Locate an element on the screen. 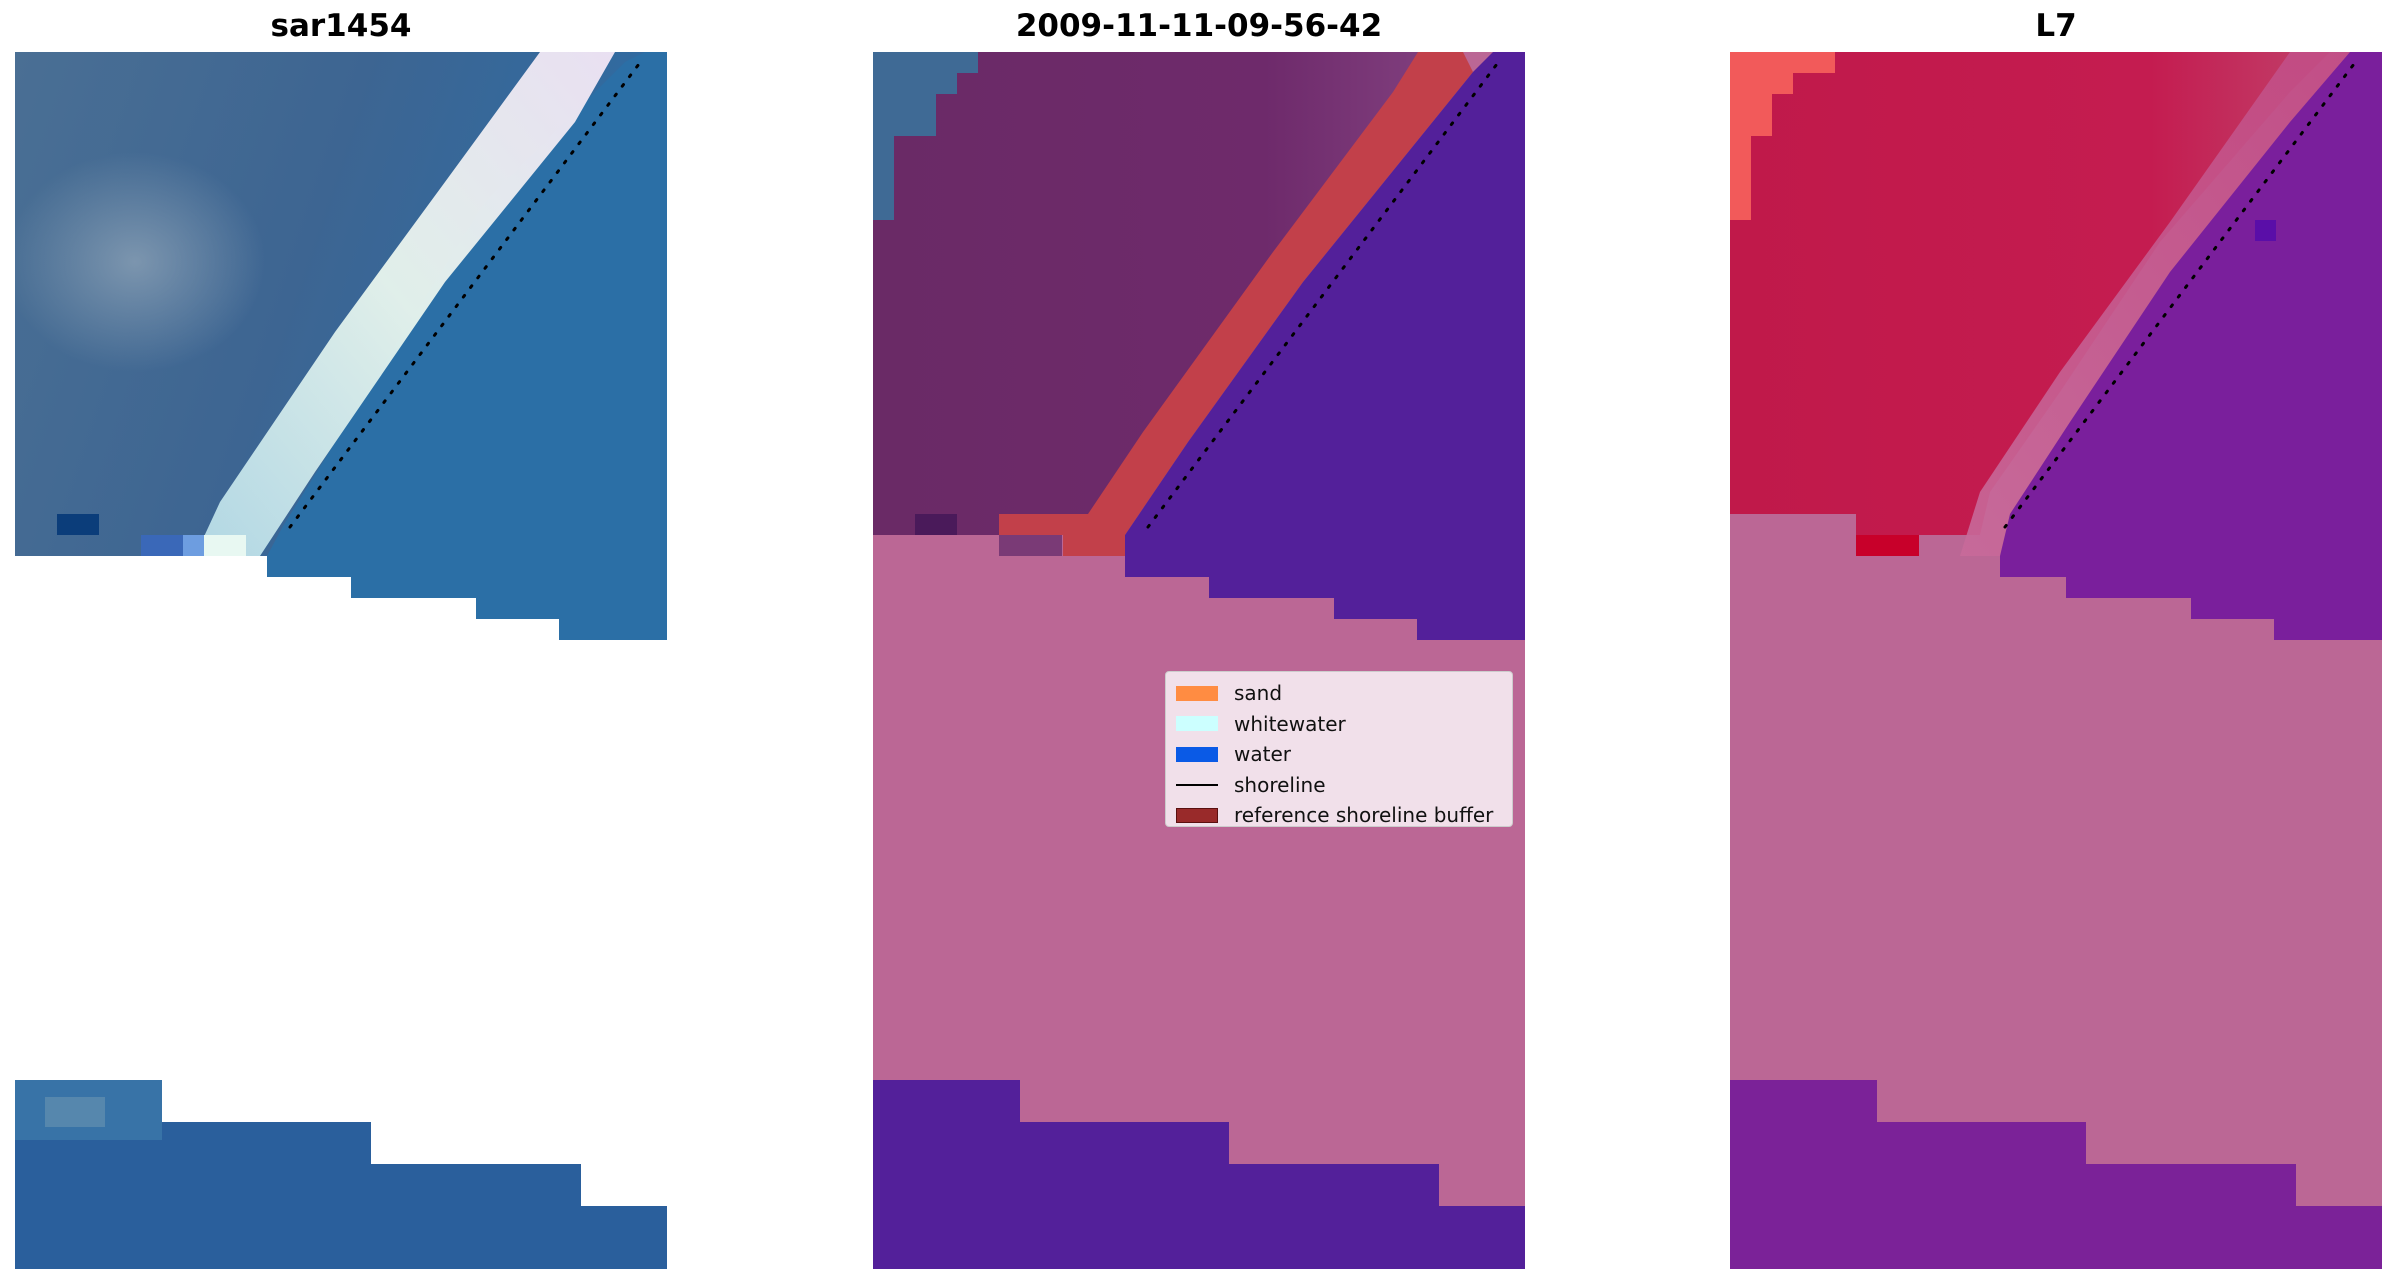 The width and height of the screenshot is (2394, 1283). legend-item-whitewater: whitewater is located at coordinates (1339, 724).